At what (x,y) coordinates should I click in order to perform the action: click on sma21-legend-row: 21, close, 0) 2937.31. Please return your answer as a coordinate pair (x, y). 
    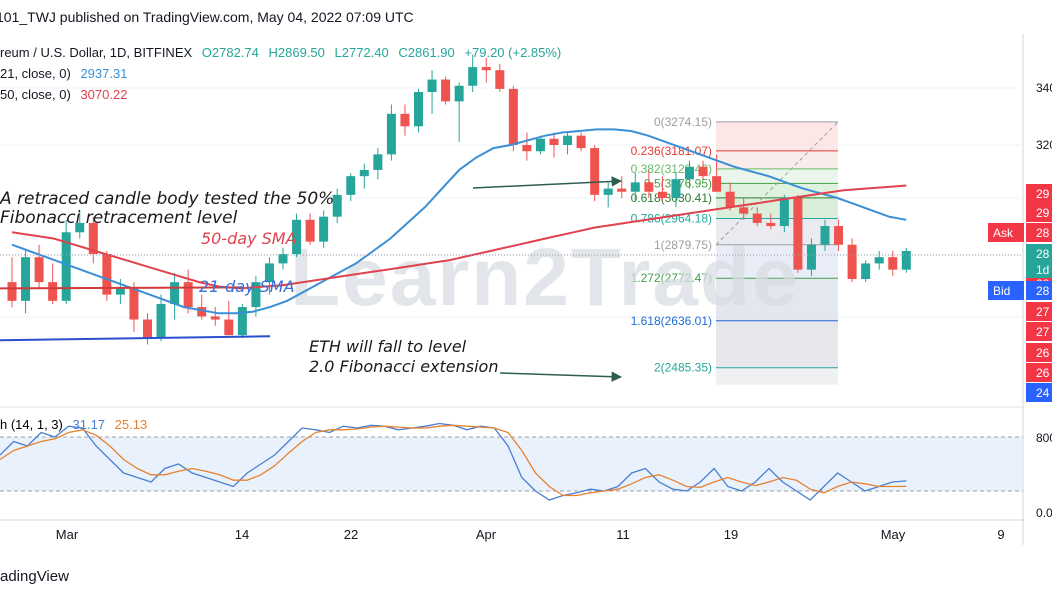
    Looking at the image, I should click on (280, 73).